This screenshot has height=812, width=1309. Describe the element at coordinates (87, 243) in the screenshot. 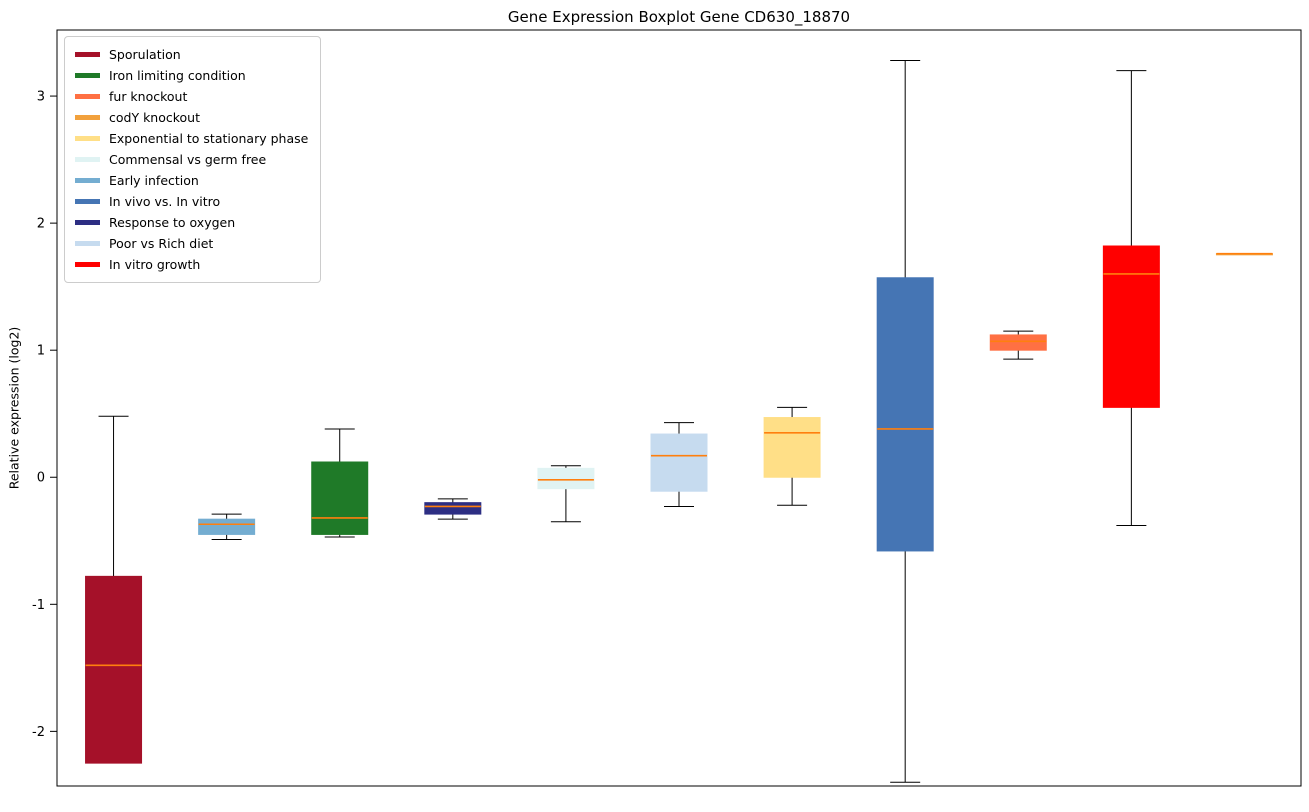

I see `legend-swatch-poor-vs-rich-diet` at that location.